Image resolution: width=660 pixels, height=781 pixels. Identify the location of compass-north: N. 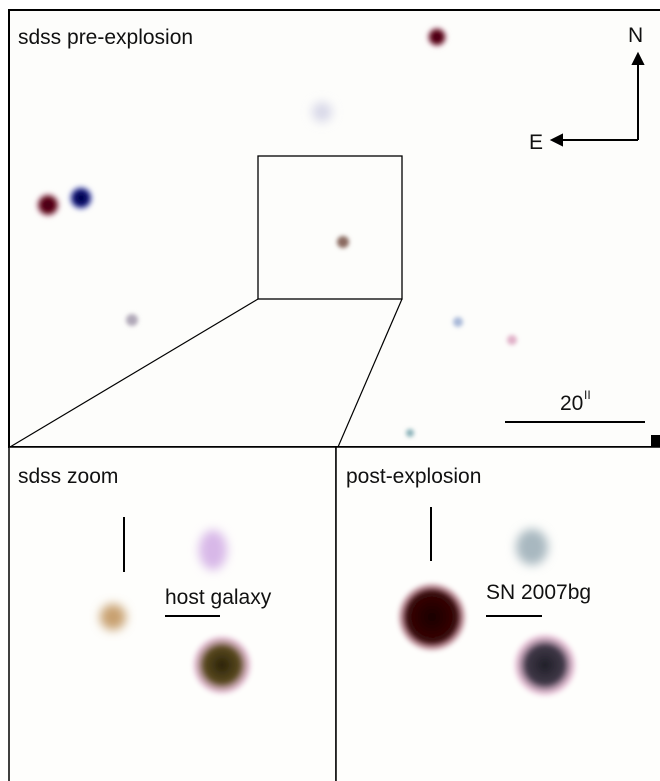
(635, 35).